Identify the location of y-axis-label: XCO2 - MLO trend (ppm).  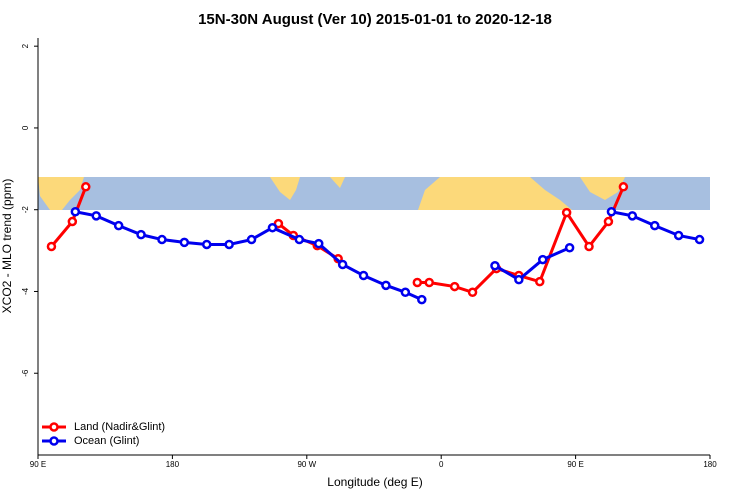
(7, 246).